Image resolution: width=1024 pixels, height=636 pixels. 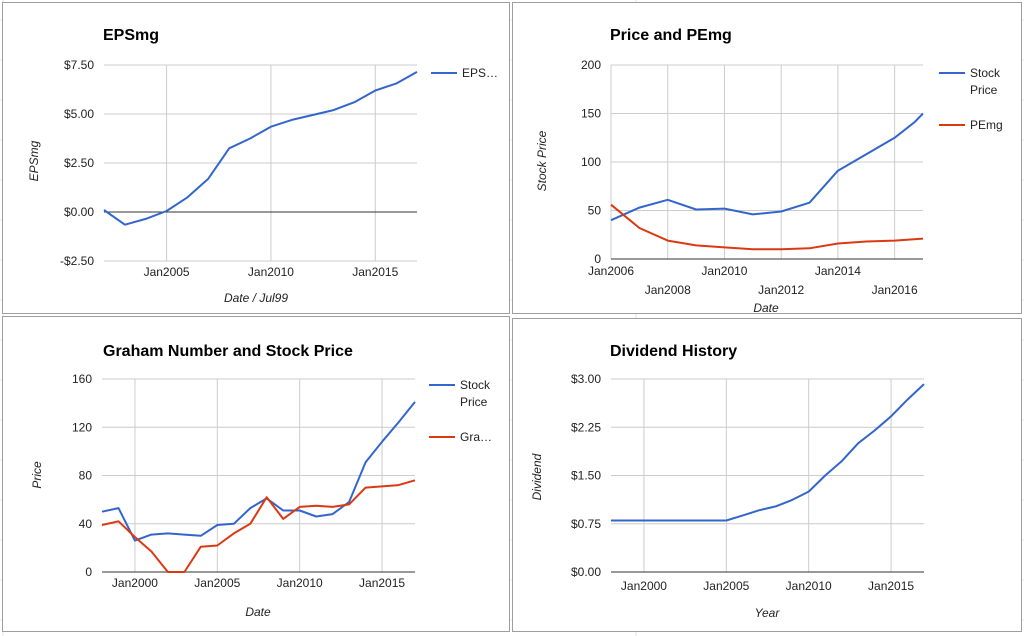 I want to click on y-tick-label: 40, so click(x=86, y=524).